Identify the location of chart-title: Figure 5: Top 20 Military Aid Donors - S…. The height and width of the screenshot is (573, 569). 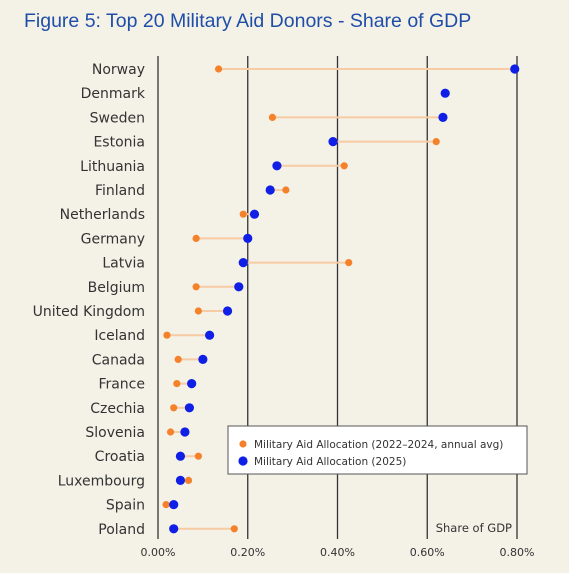
(248, 21).